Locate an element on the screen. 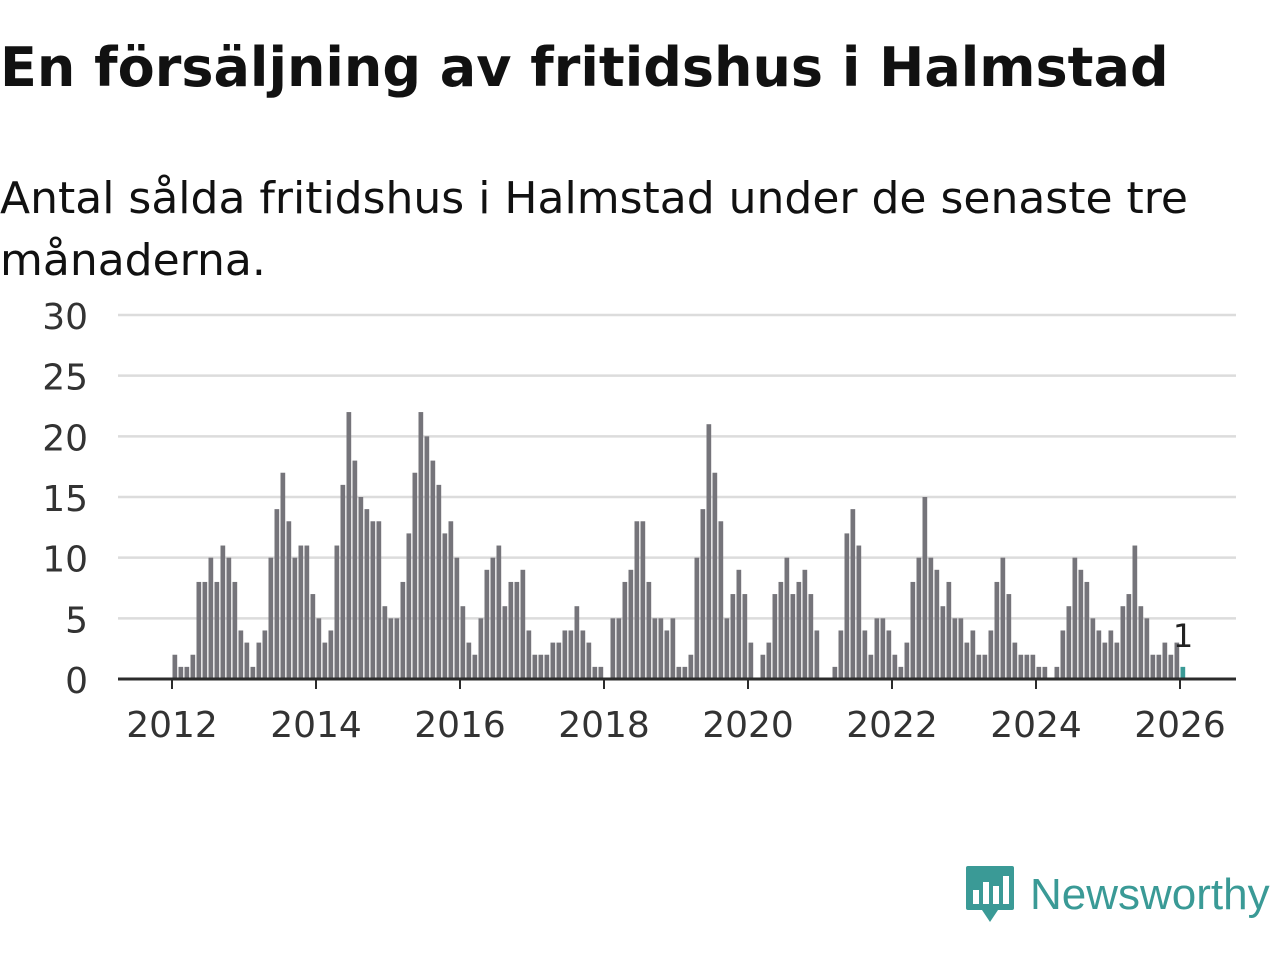  x-tick-label: 2016 is located at coordinates (460, 725).